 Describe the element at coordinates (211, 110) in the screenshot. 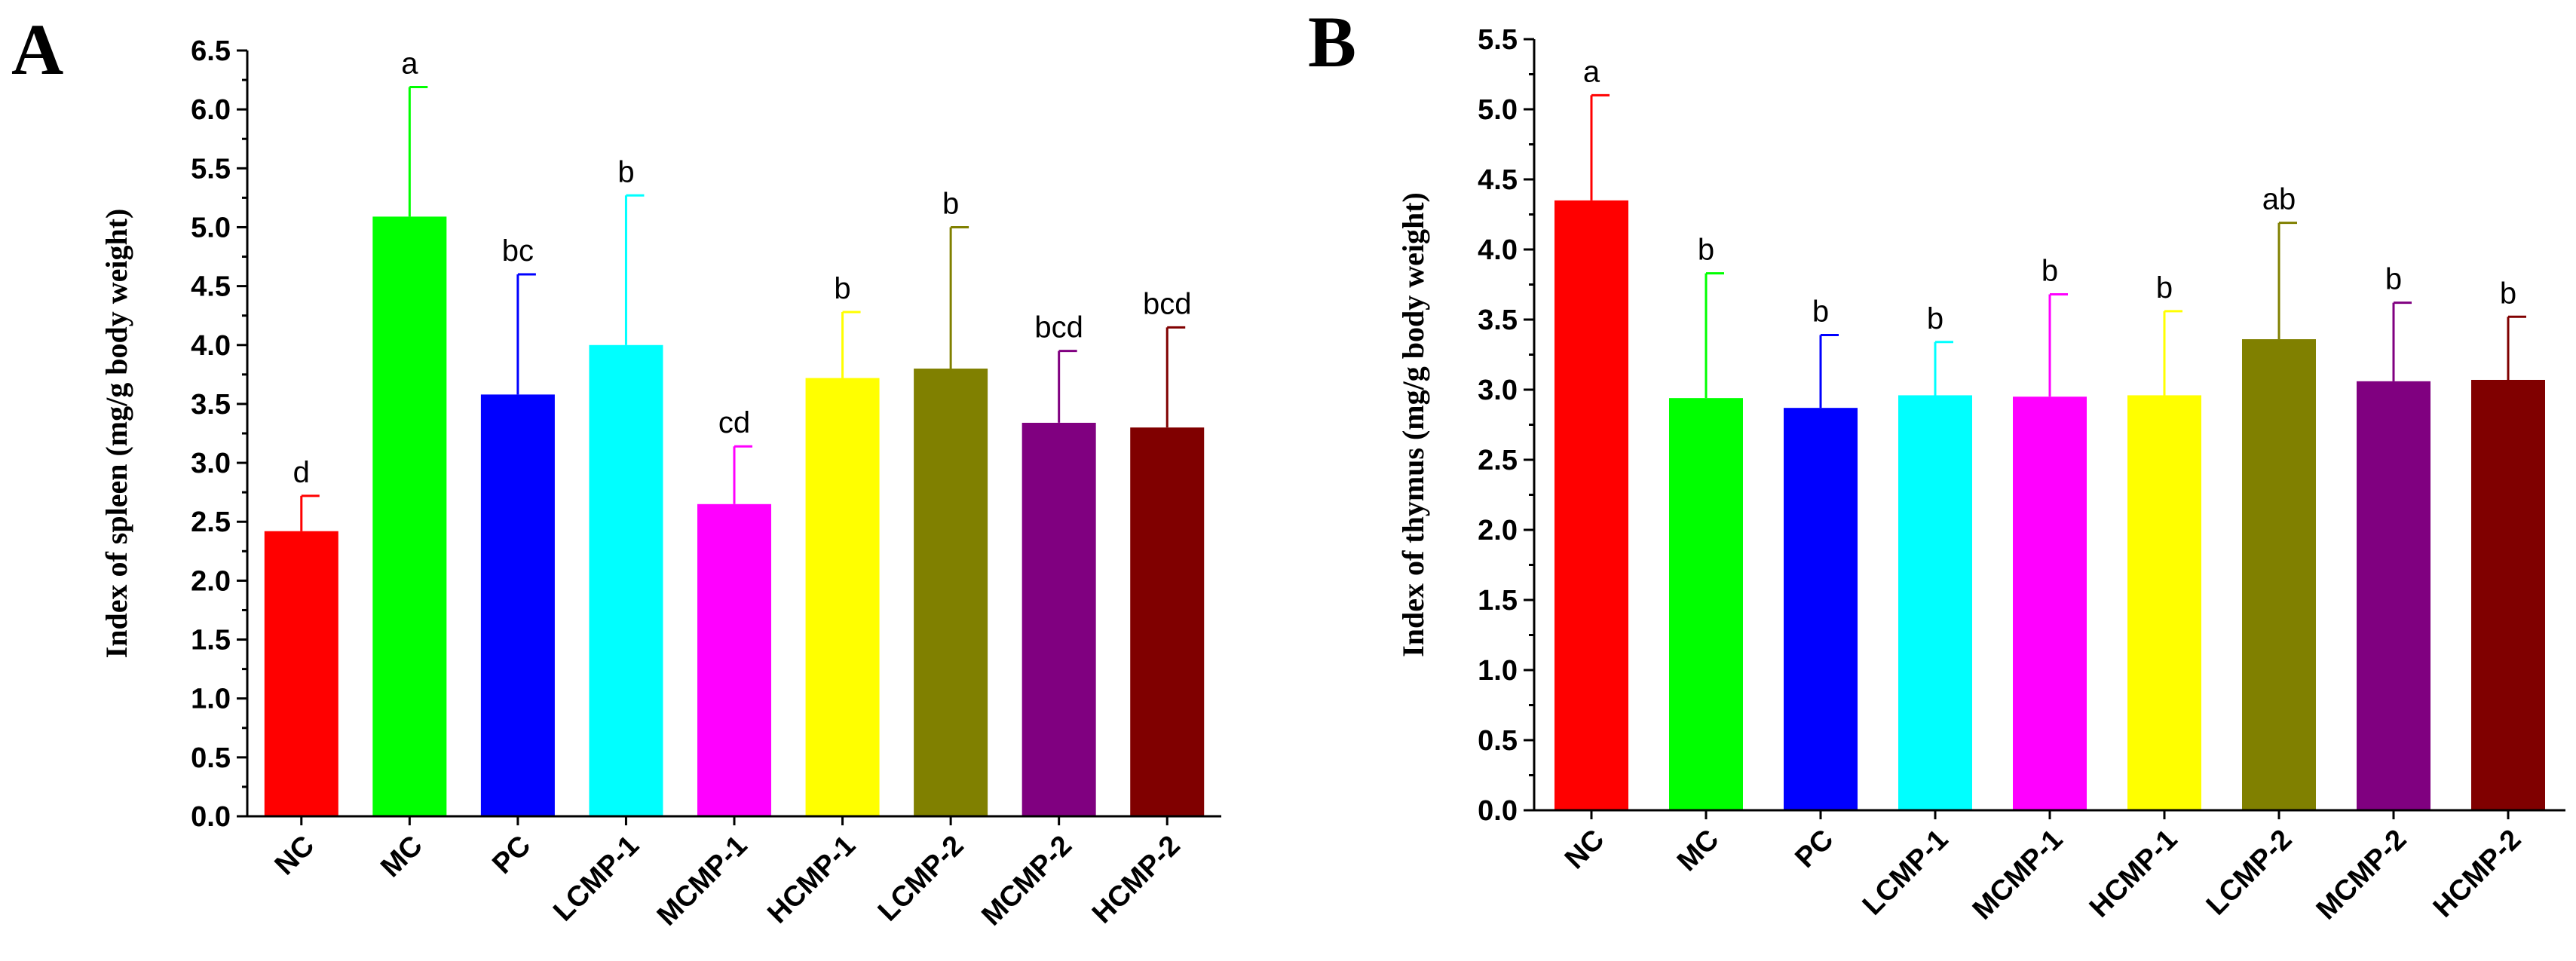

I see `y-tick-label: 6.0` at that location.